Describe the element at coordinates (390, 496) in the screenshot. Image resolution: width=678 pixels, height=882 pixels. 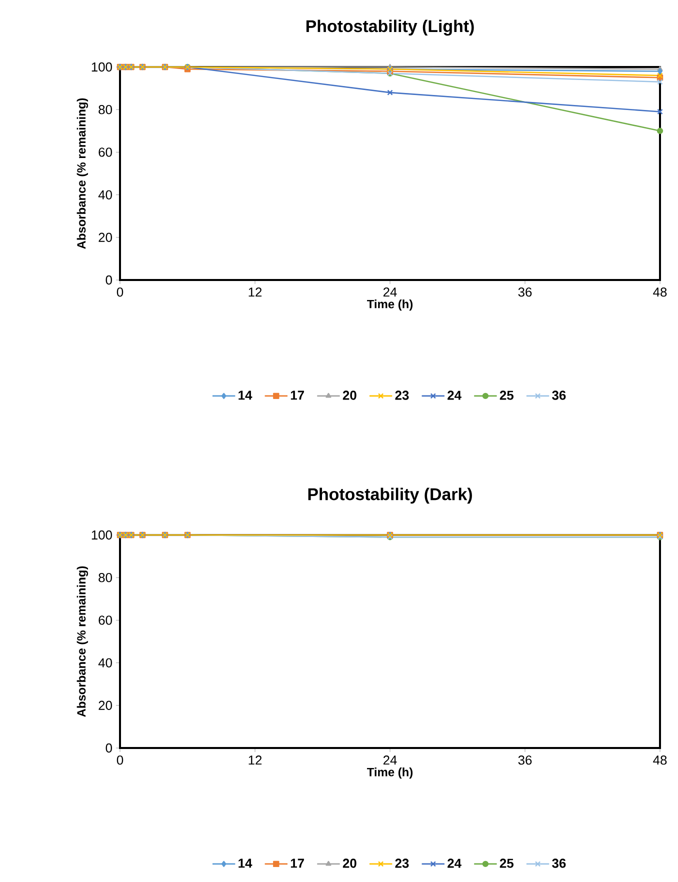
I see `chart-title: Photostability (Dark)` at that location.